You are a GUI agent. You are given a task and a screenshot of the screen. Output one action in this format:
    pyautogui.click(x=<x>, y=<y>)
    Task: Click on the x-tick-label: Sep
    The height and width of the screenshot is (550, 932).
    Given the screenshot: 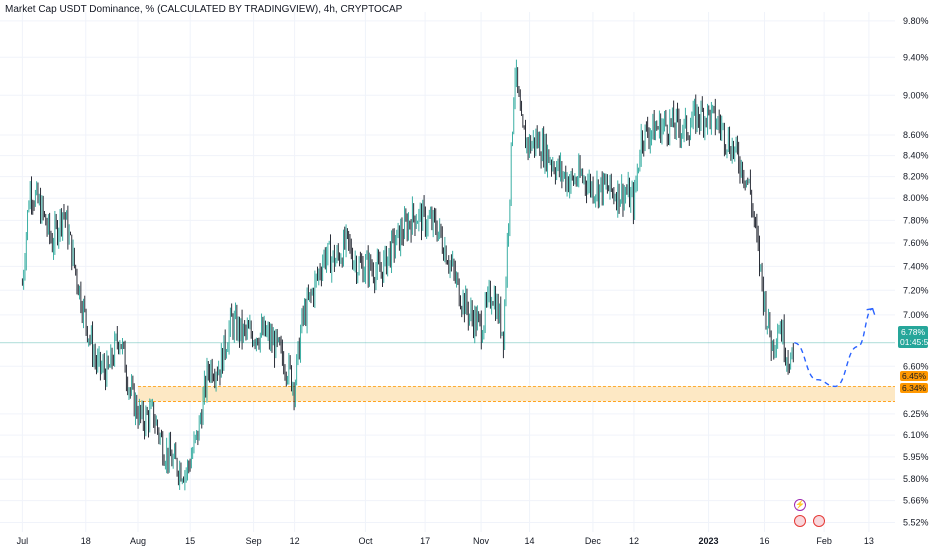 What is the action you would take?
    pyautogui.click(x=254, y=541)
    